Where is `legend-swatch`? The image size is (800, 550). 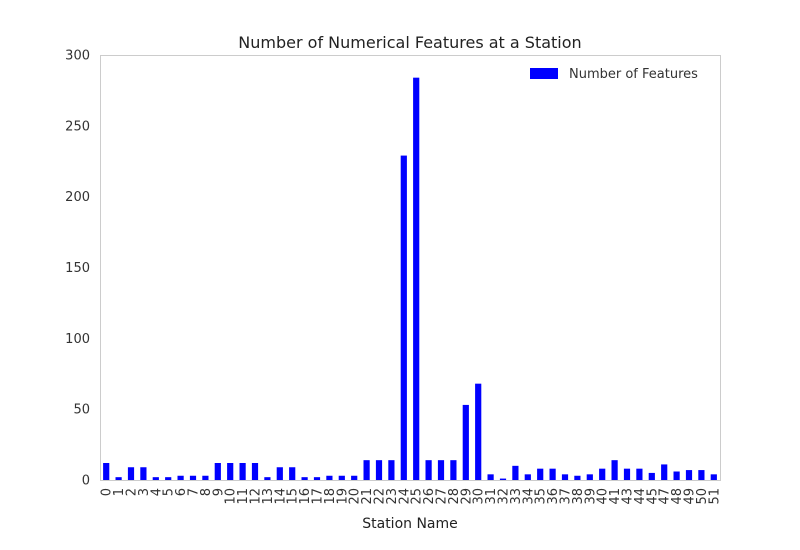 legend-swatch is located at coordinates (544, 73).